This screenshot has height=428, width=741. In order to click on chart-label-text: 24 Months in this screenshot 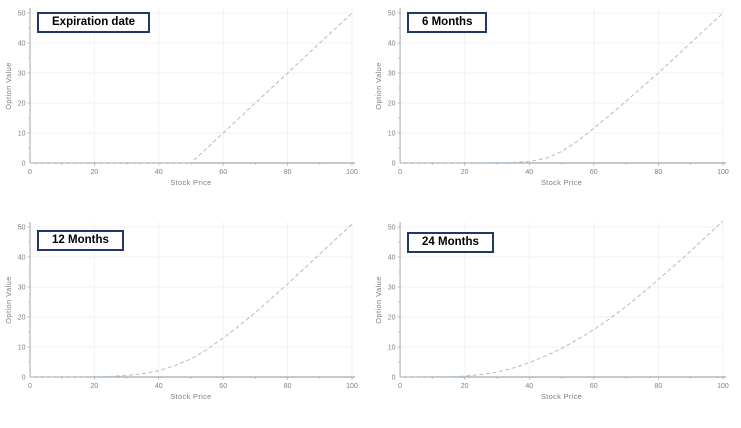, I will do `click(450, 242)`.